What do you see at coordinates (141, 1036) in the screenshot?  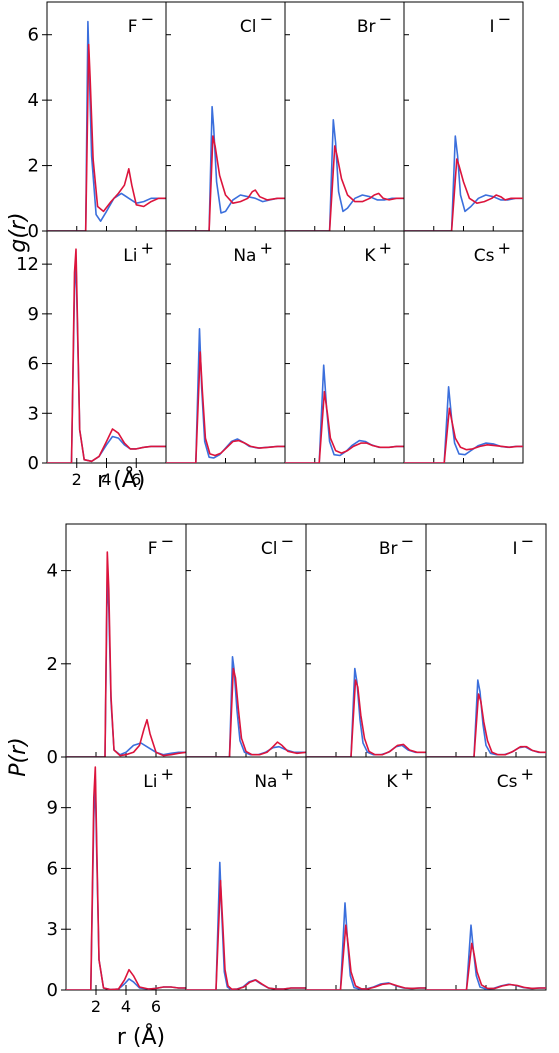 I see `x-axis-label: r (Å)` at bounding box center [141, 1036].